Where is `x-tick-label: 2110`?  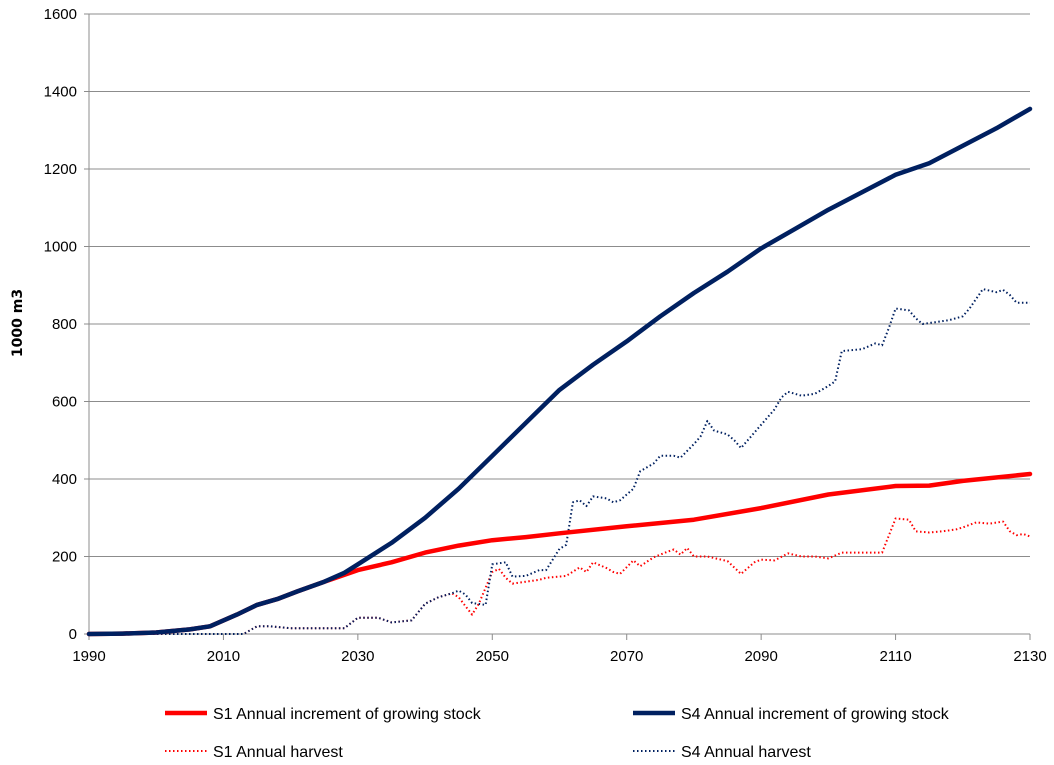 x-tick-label: 2110 is located at coordinates (895, 656).